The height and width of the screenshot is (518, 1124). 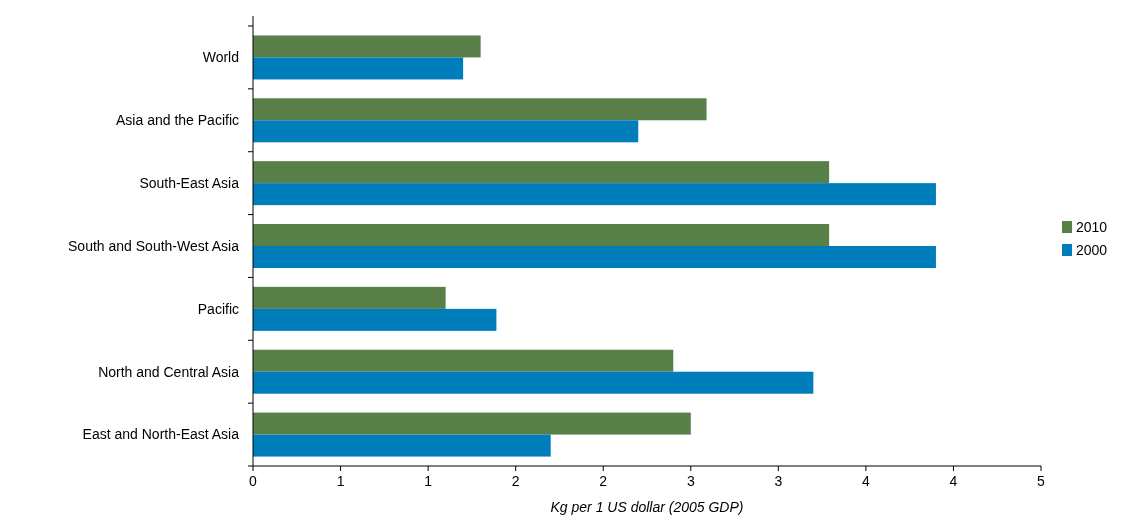 What do you see at coordinates (161, 434) in the screenshot?
I see `y-tick-label: East and North-East Asia` at bounding box center [161, 434].